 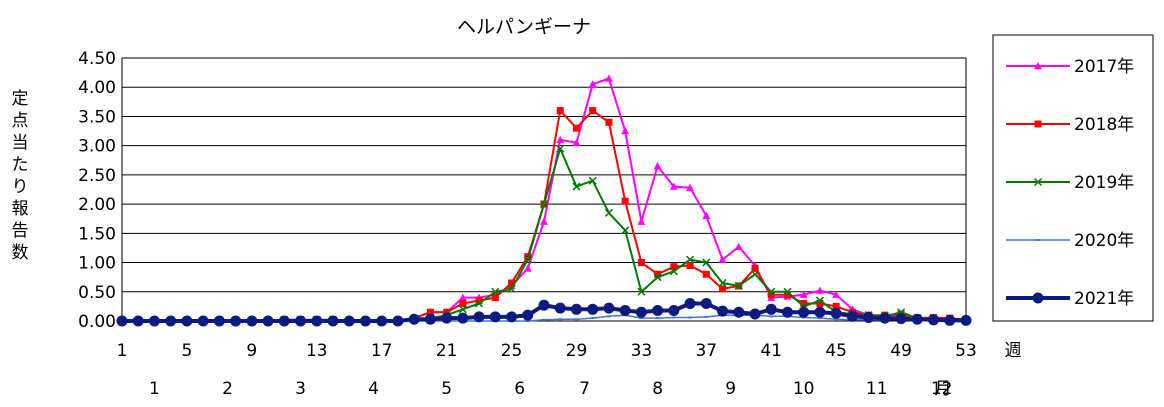 I want to click on x-tick-label: 33, so click(x=642, y=351).